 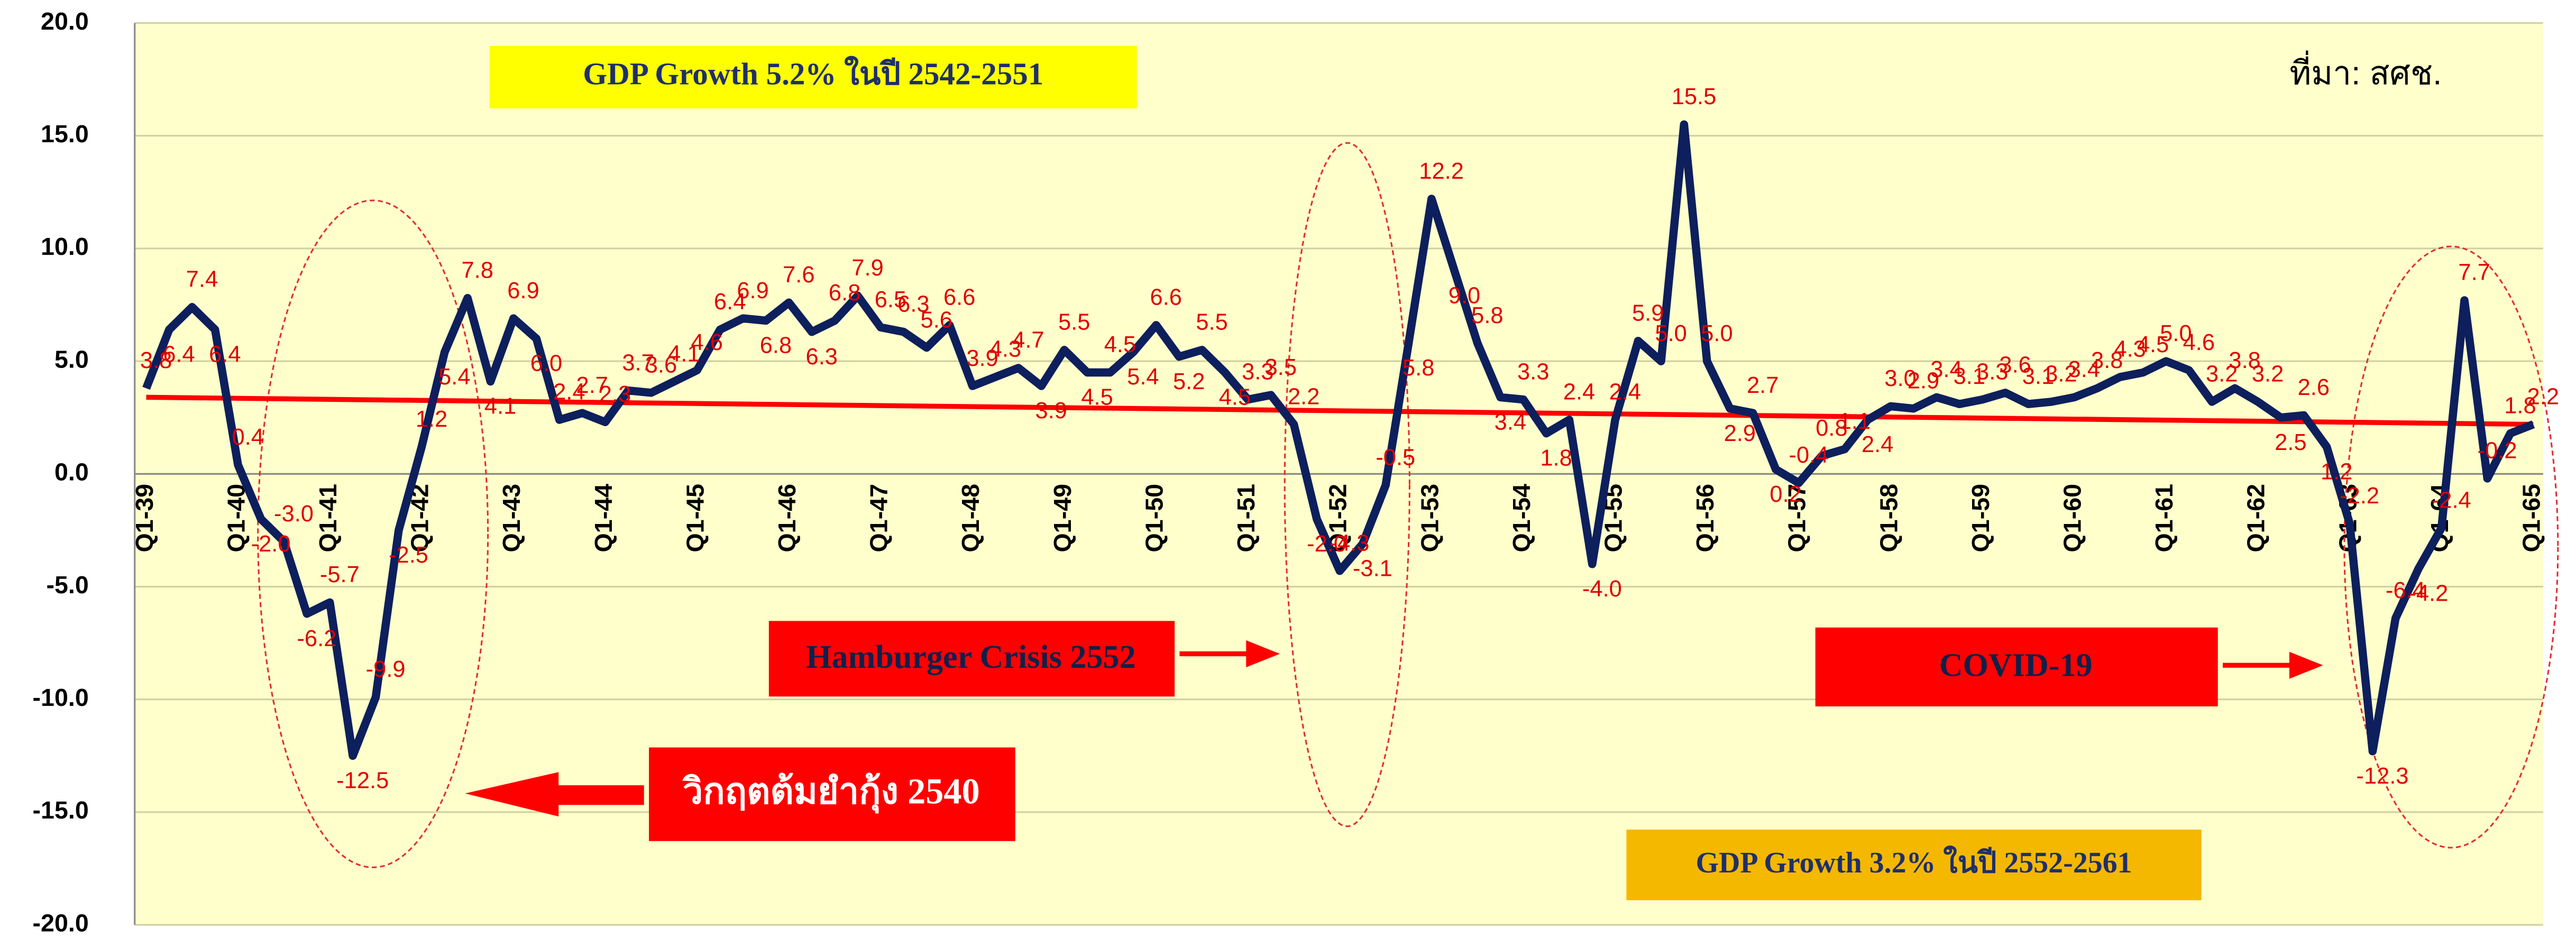 I want to click on x-tick-label: Q1-56, so click(x=1705, y=518).